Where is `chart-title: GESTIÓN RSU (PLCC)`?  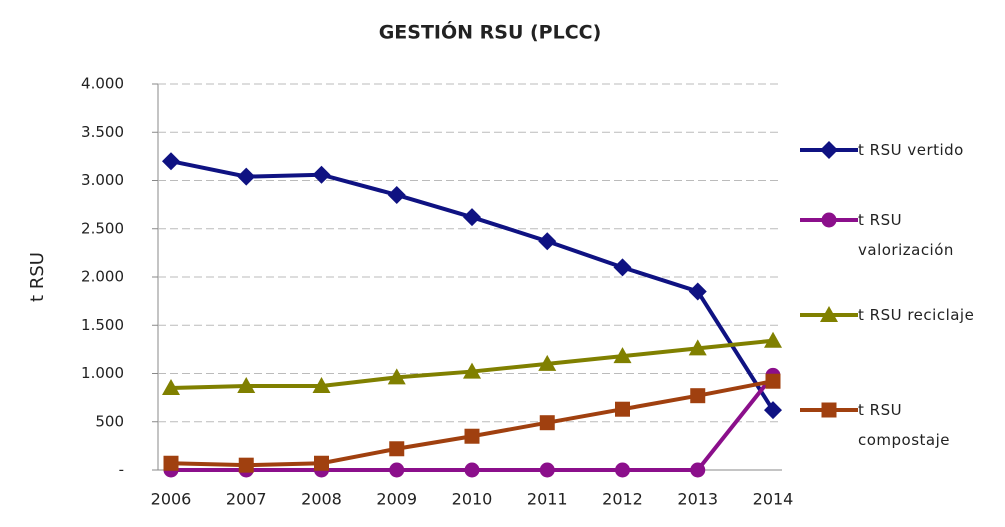 chart-title: GESTIÓN RSU (PLCC) is located at coordinates (490, 32).